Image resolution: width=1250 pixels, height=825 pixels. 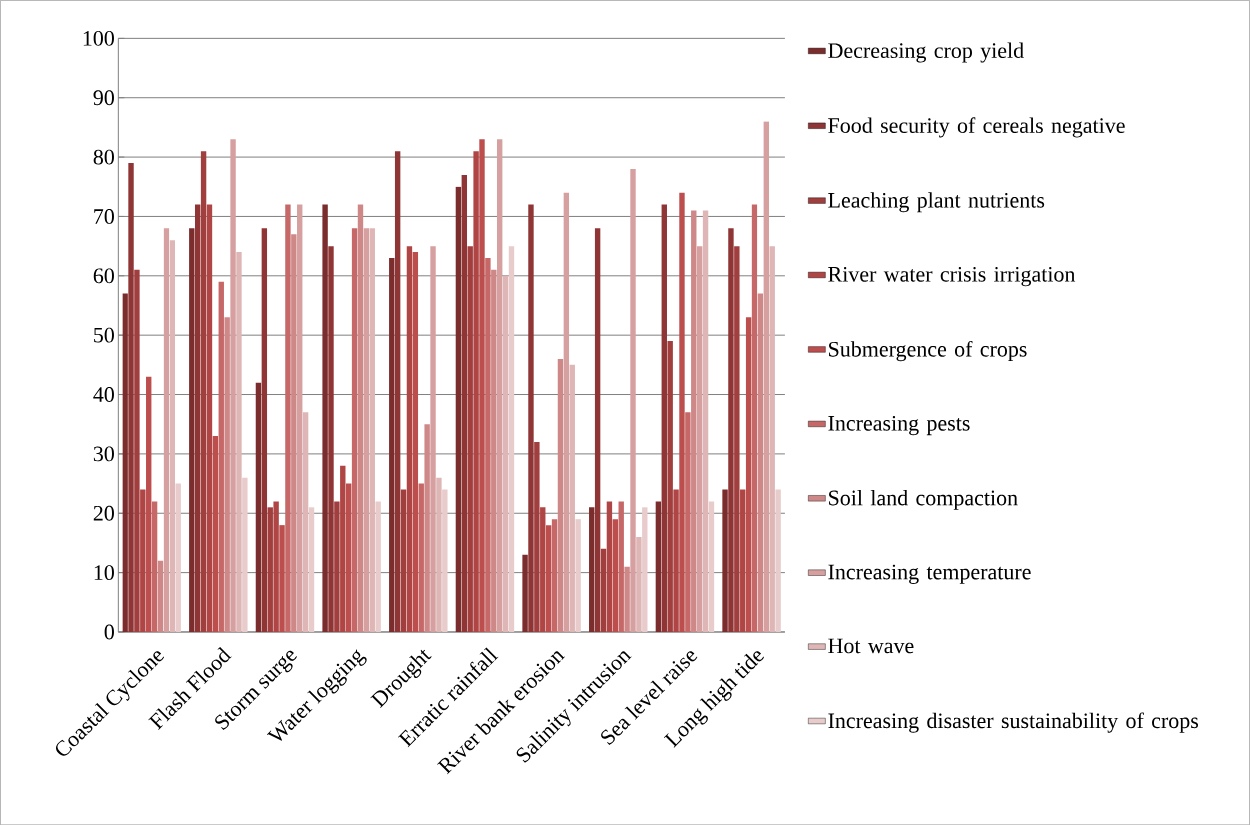 I want to click on y-tick-label: 70, so click(x=104, y=216).